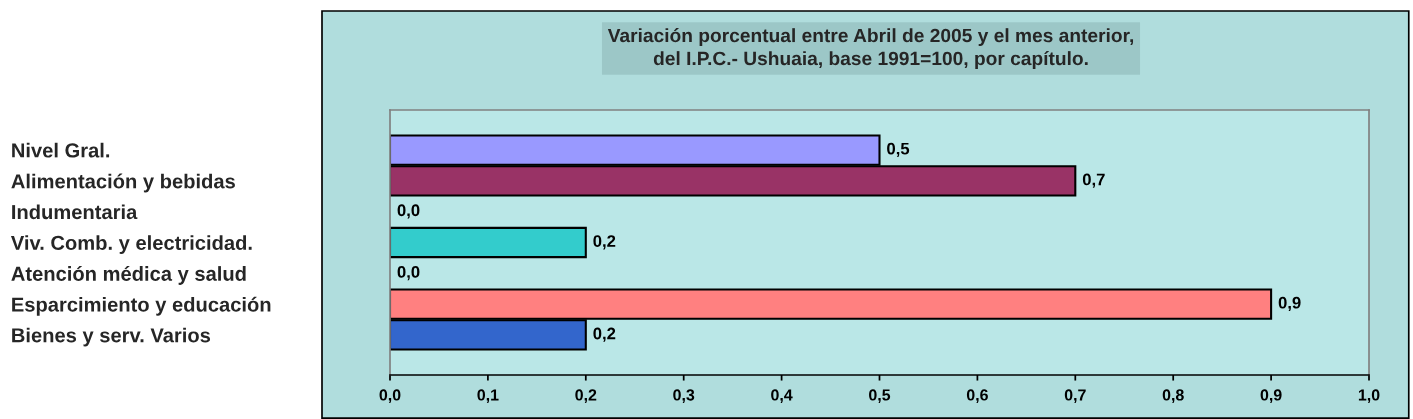 The height and width of the screenshot is (419, 1413). Describe the element at coordinates (1093, 180) in the screenshot. I see `data-label: 0,7` at that location.